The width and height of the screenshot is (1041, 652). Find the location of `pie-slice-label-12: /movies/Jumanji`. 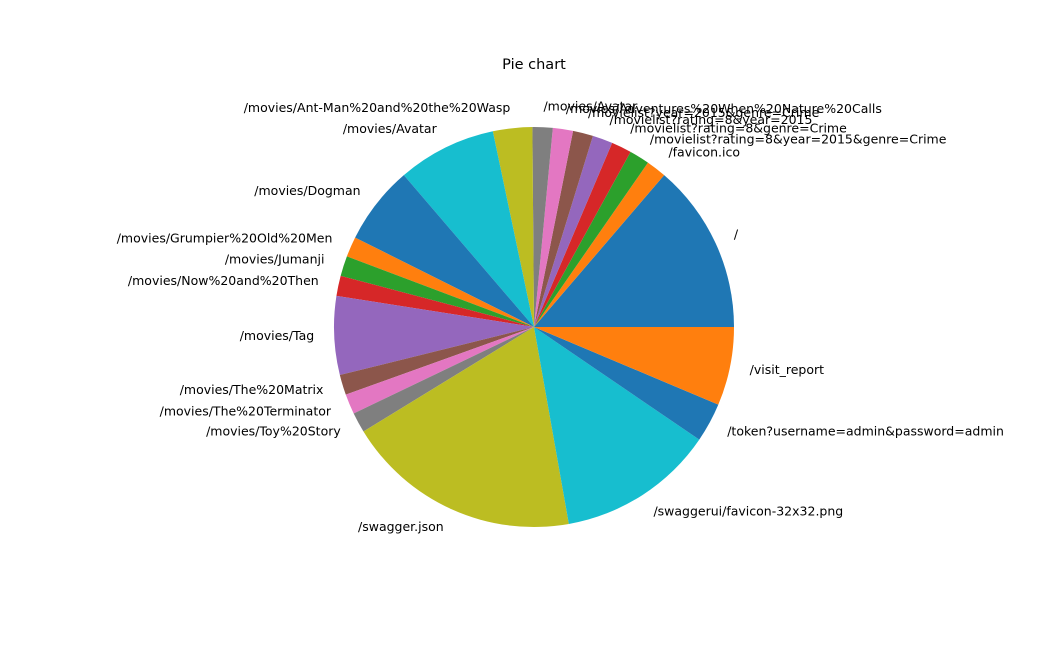

pie-slice-label-12: /movies/Jumanji is located at coordinates (275, 258).